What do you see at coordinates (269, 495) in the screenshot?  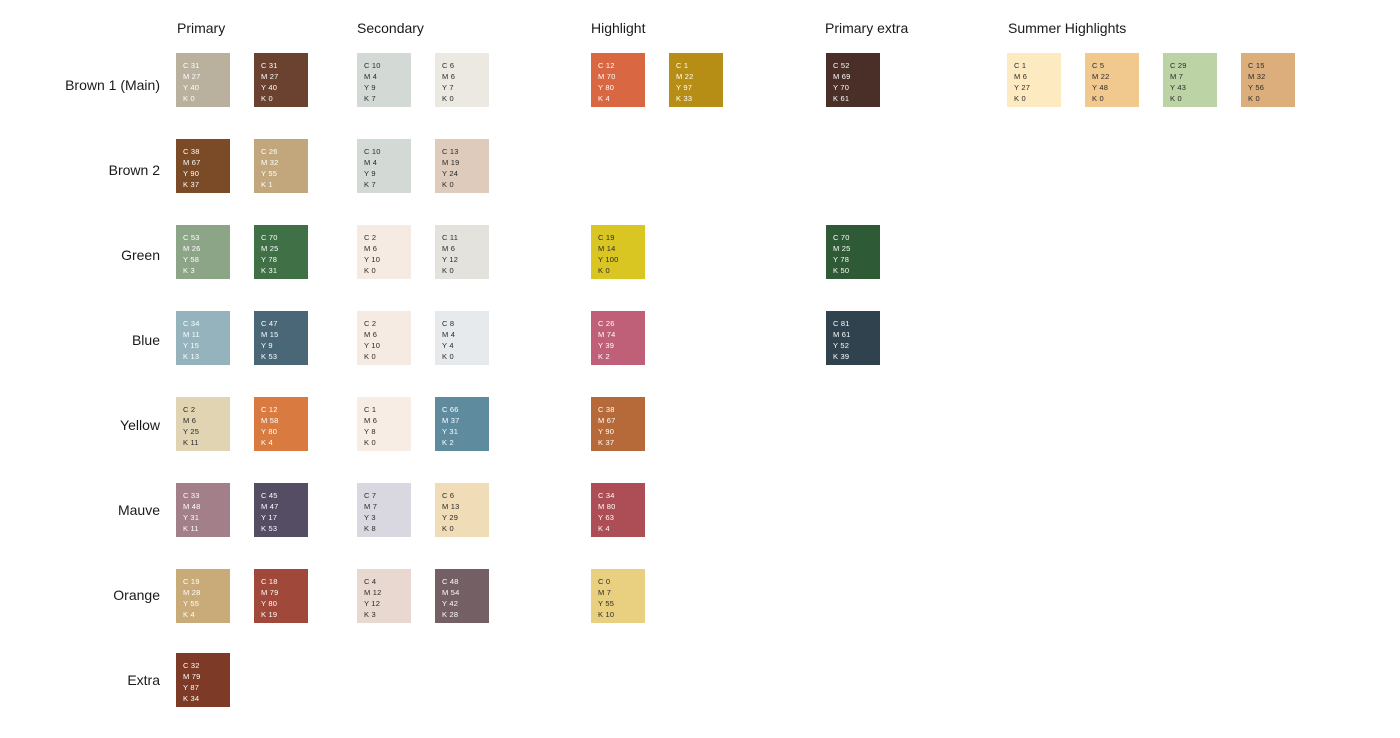 I see `cyan-value: C 45` at bounding box center [269, 495].